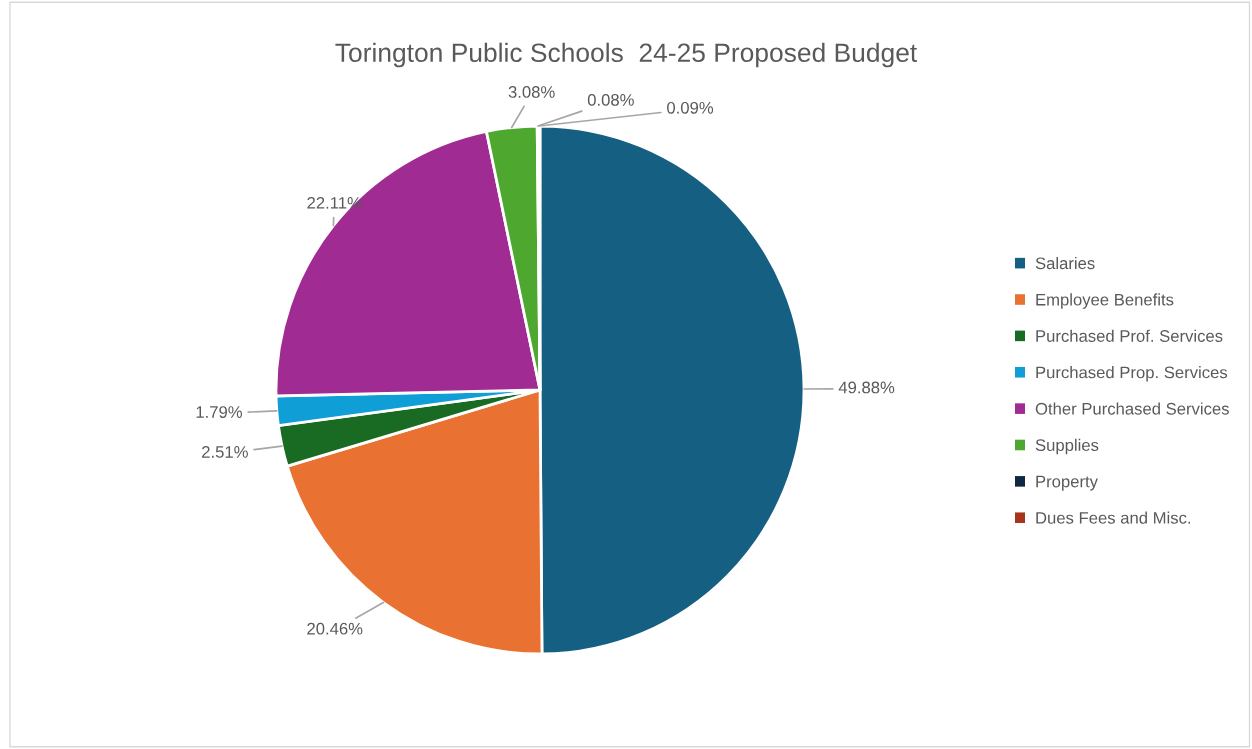 The height and width of the screenshot is (749, 1252). What do you see at coordinates (690, 107) in the screenshot?
I see `data-label: 0.09%` at bounding box center [690, 107].